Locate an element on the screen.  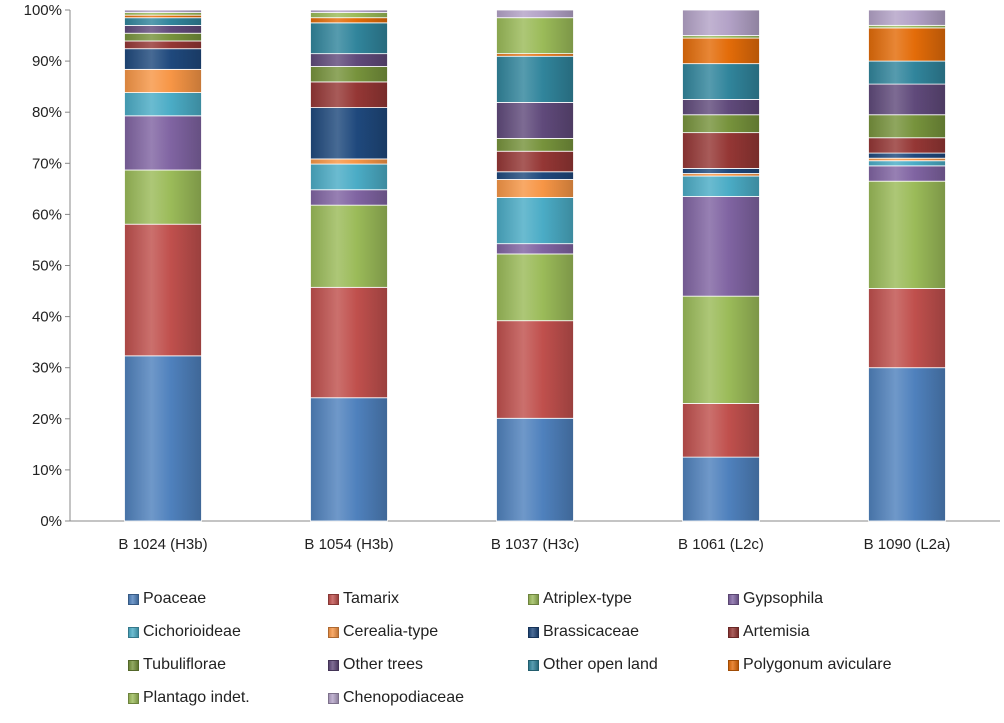
legend-label: Plantago indet. is located at coordinates (196, 697).